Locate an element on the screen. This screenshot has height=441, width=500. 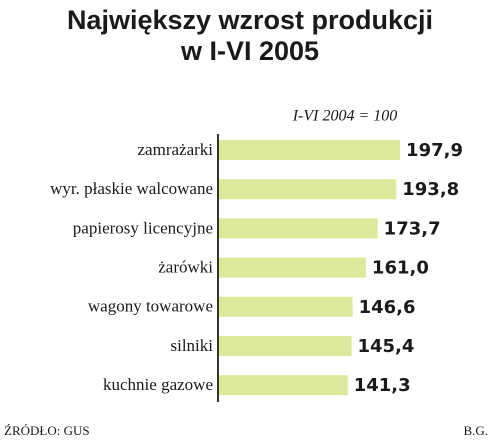
value-label: 146,6 is located at coordinates (387, 307).